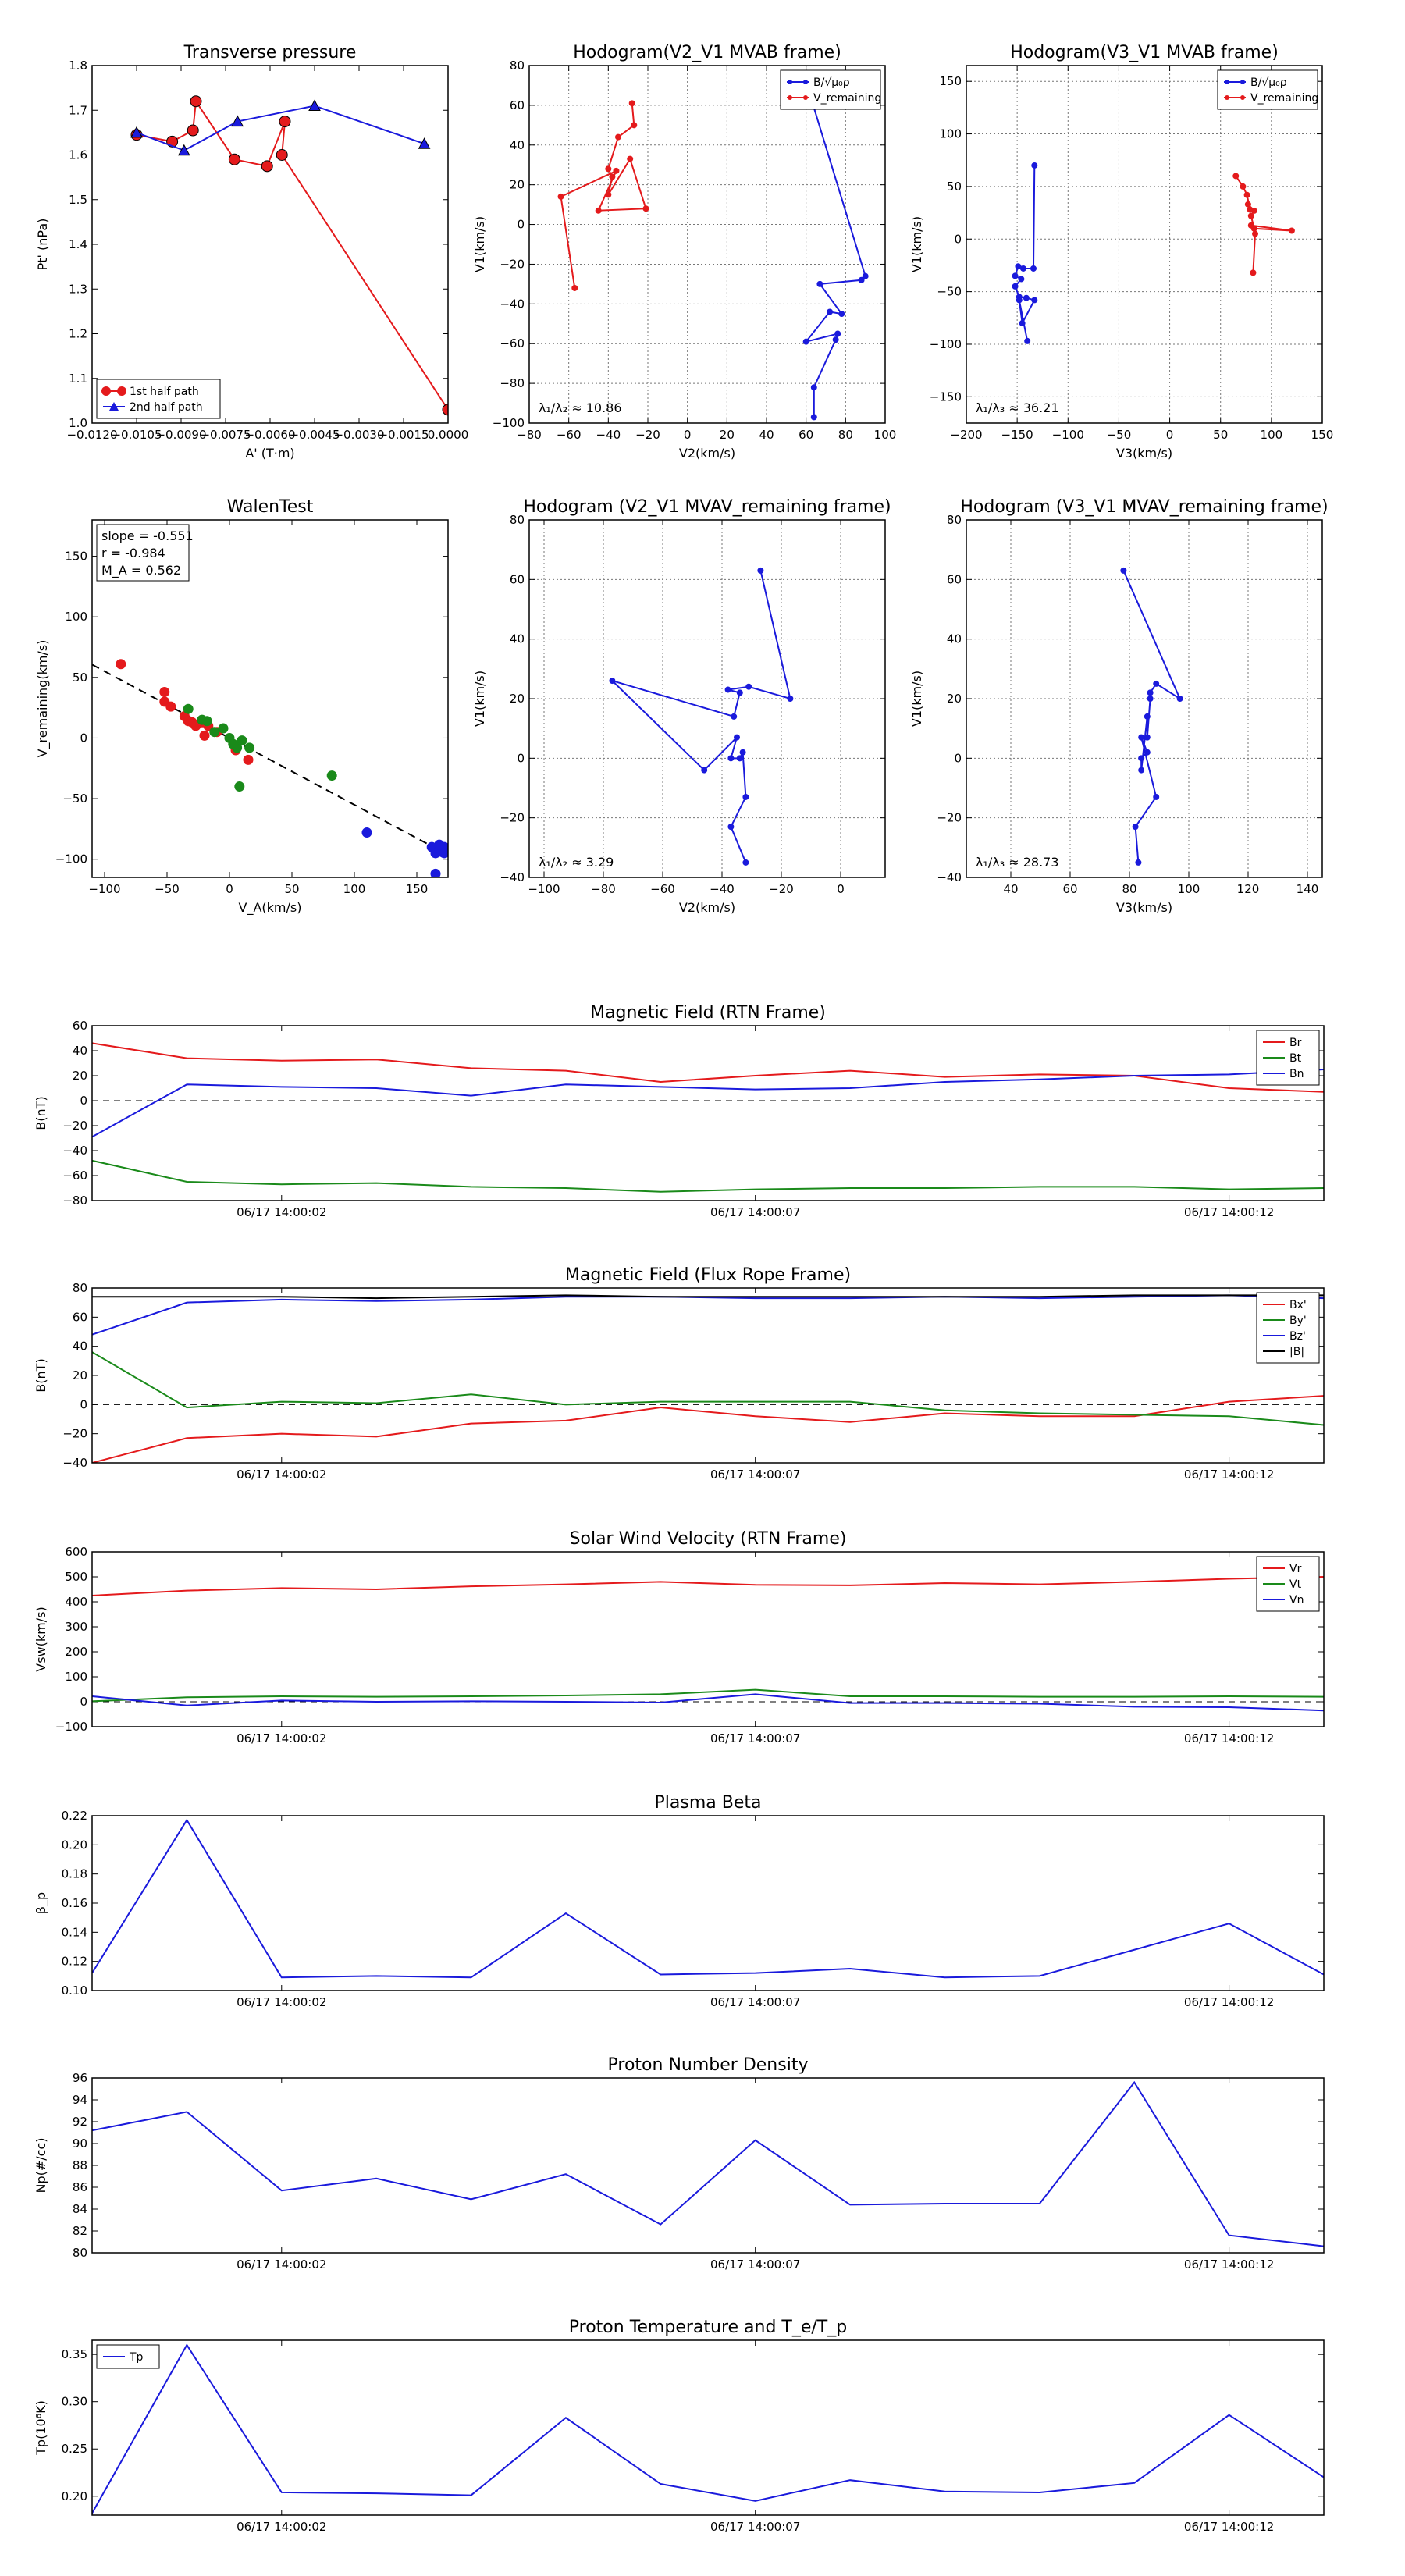 The image size is (1405, 2576). What do you see at coordinates (41, 1375) in the screenshot?
I see `y-axis-label: B(nT)` at bounding box center [41, 1375].